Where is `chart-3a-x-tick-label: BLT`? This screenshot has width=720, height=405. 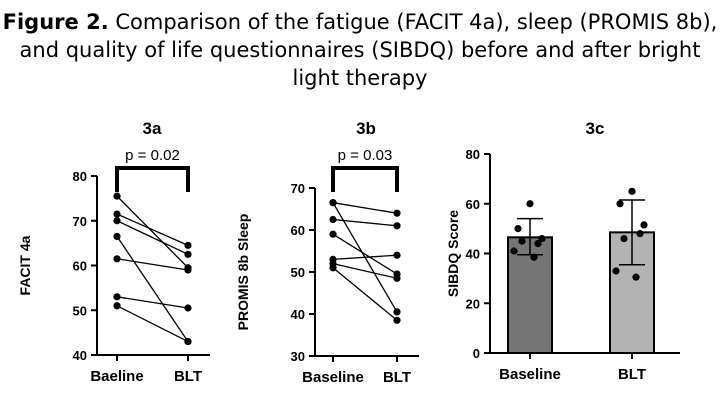 chart-3a-x-tick-label: BLT is located at coordinates (188, 376).